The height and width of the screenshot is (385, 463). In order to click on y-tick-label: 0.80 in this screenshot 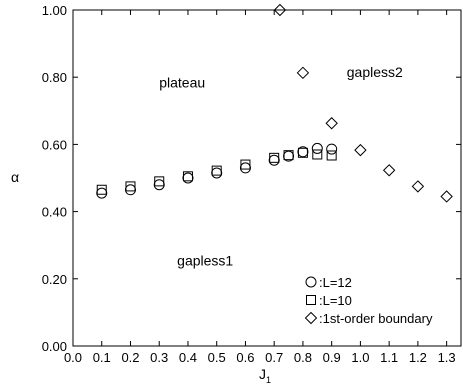, I will do `click(54, 77)`.